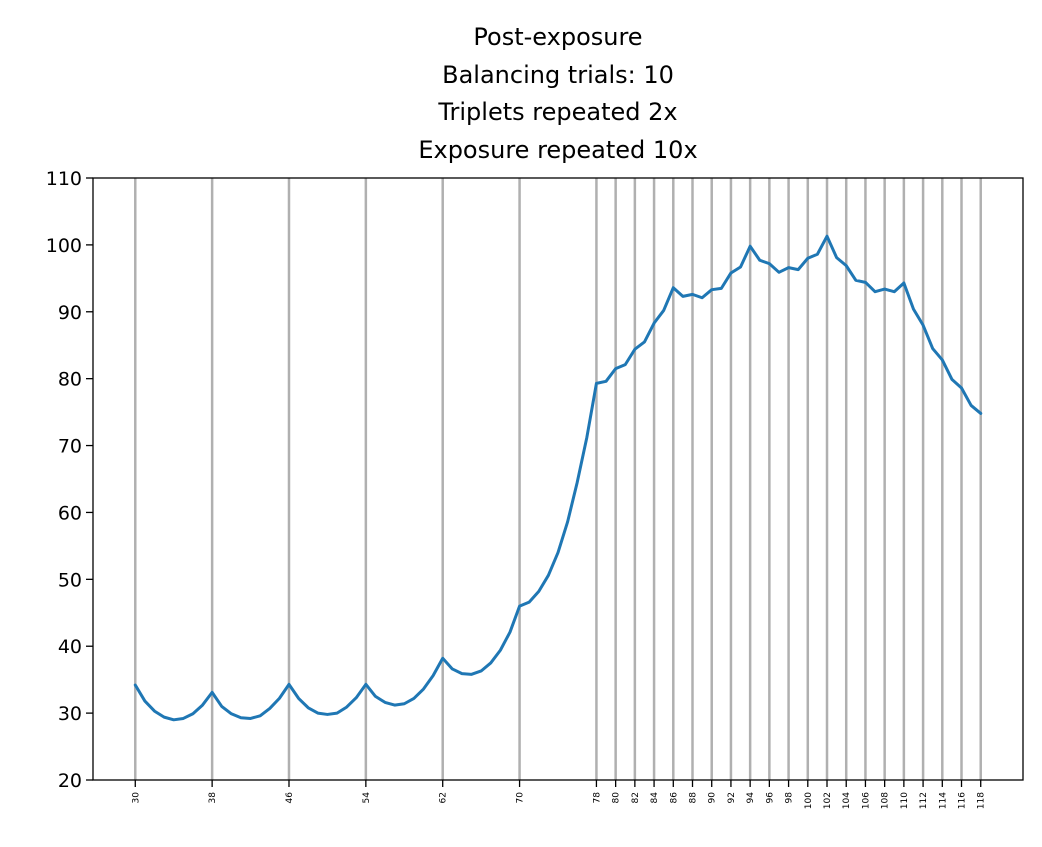  What do you see at coordinates (636, 797) in the screenshot?
I see `x-tick-label-82: 82` at bounding box center [636, 797].